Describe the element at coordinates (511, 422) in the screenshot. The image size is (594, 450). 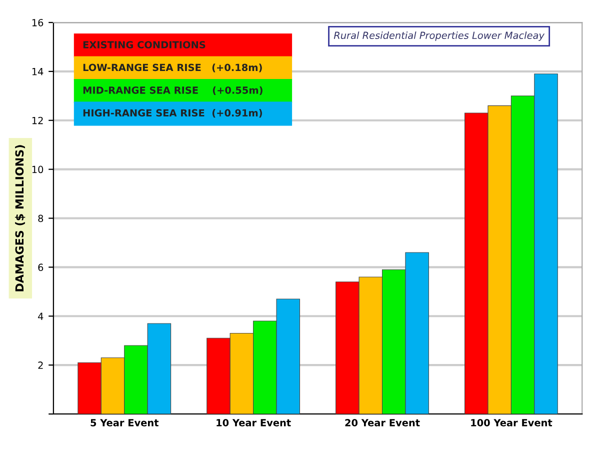
I see `x-tick-label: 100 Year Event` at that location.